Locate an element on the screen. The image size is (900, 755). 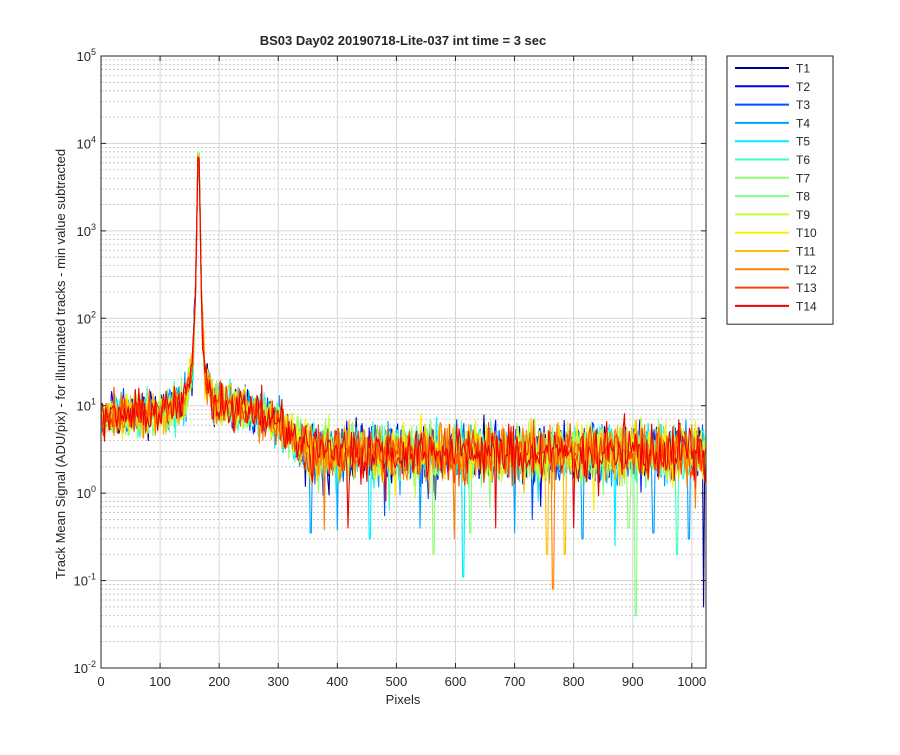
legend-entry-t5: T5 is located at coordinates (772, 142).